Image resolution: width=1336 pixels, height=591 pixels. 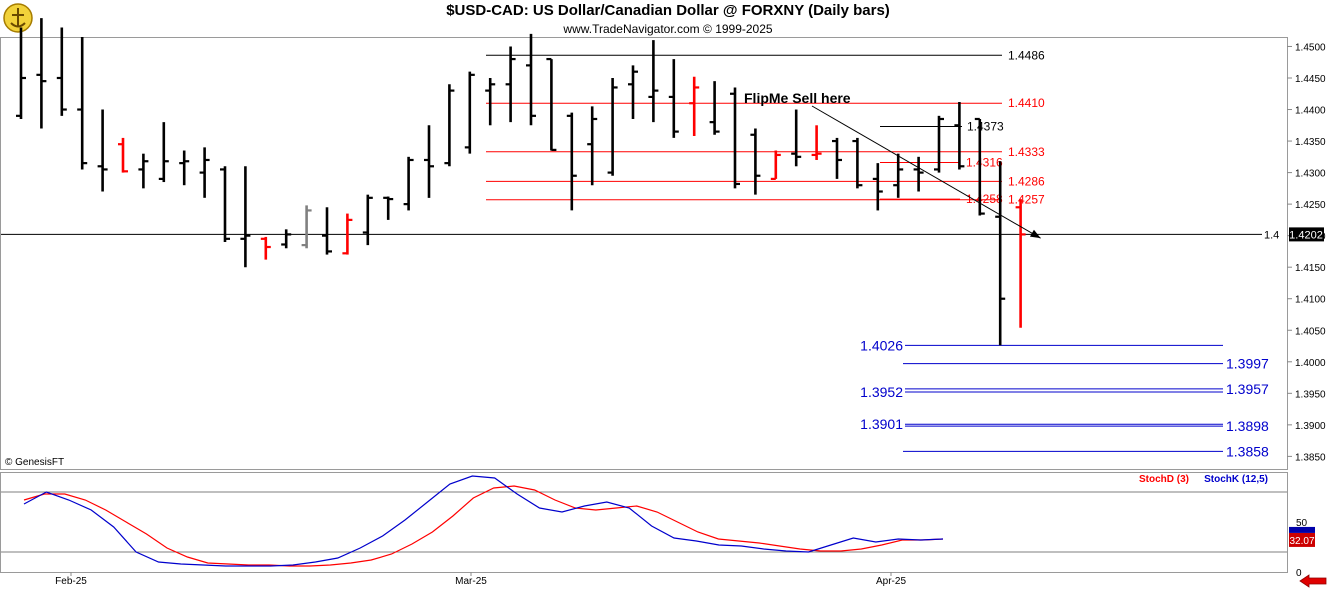 What do you see at coordinates (35, 462) in the screenshot?
I see `data-copyright: © GenesisFT` at bounding box center [35, 462].